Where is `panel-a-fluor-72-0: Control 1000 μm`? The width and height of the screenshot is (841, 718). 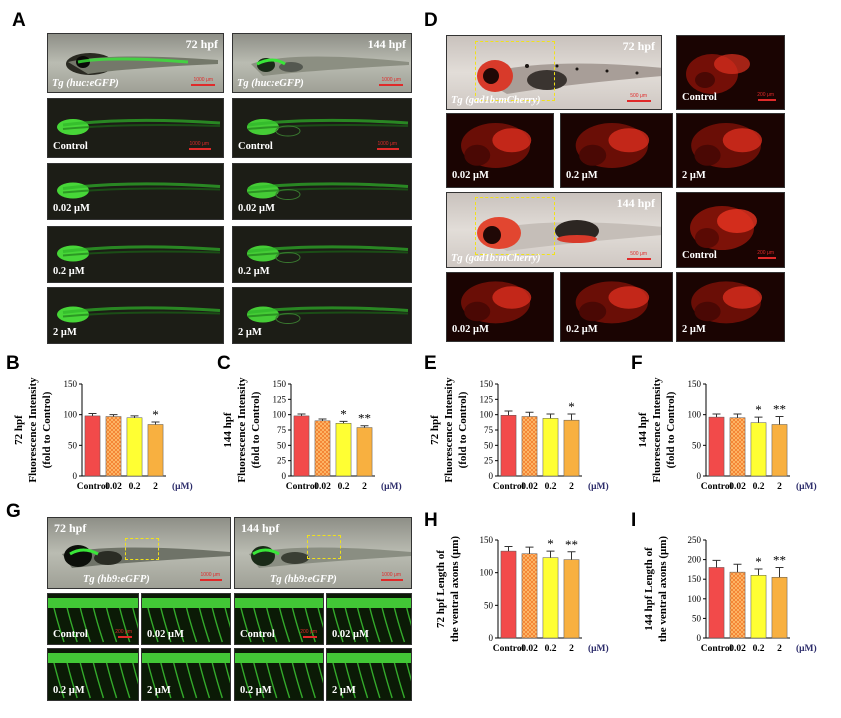 panel-a-fluor-72-0: Control 1000 μm is located at coordinates (135, 128).